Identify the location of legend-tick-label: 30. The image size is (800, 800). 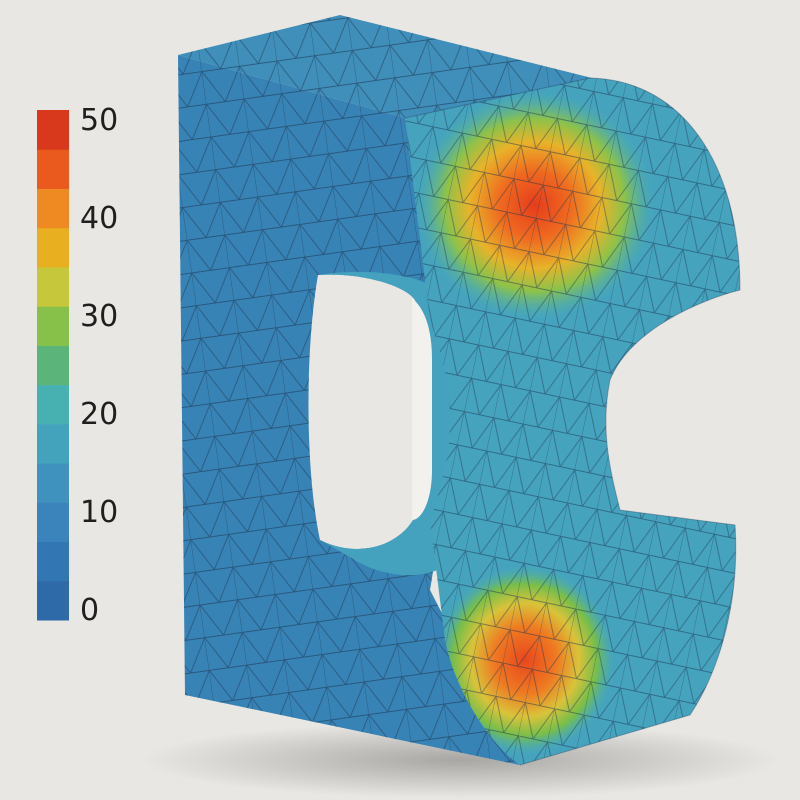
(99, 316).